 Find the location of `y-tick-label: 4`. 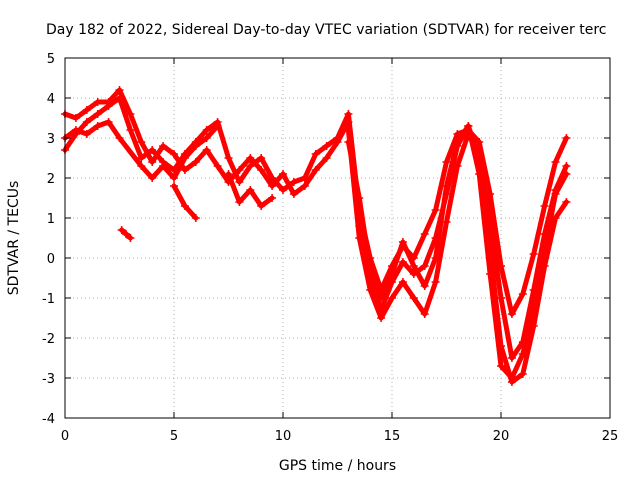

y-tick-label: 4 is located at coordinates (51, 99).